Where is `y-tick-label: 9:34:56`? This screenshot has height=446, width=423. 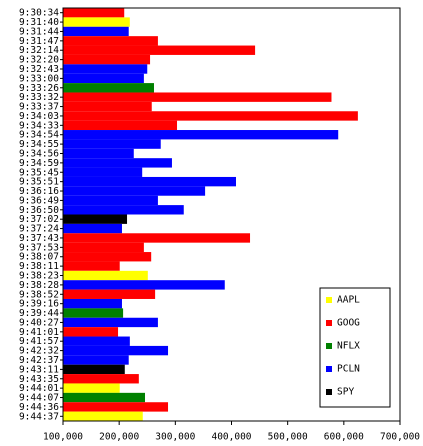 y-tick-label: 9:34:56 is located at coordinates (39, 153).